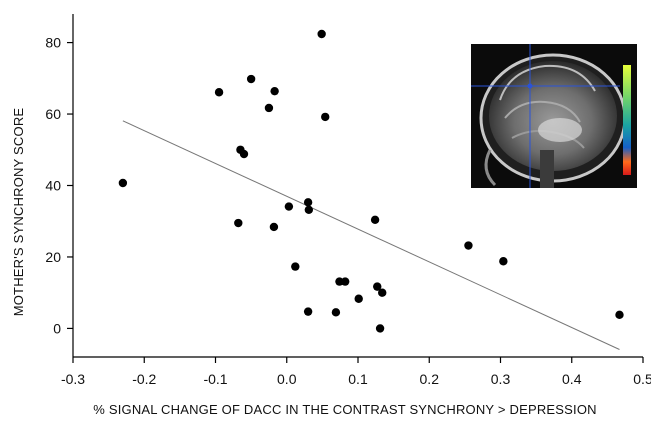  What do you see at coordinates (57, 328) in the screenshot?
I see `y-tick-label: 0` at bounding box center [57, 328].